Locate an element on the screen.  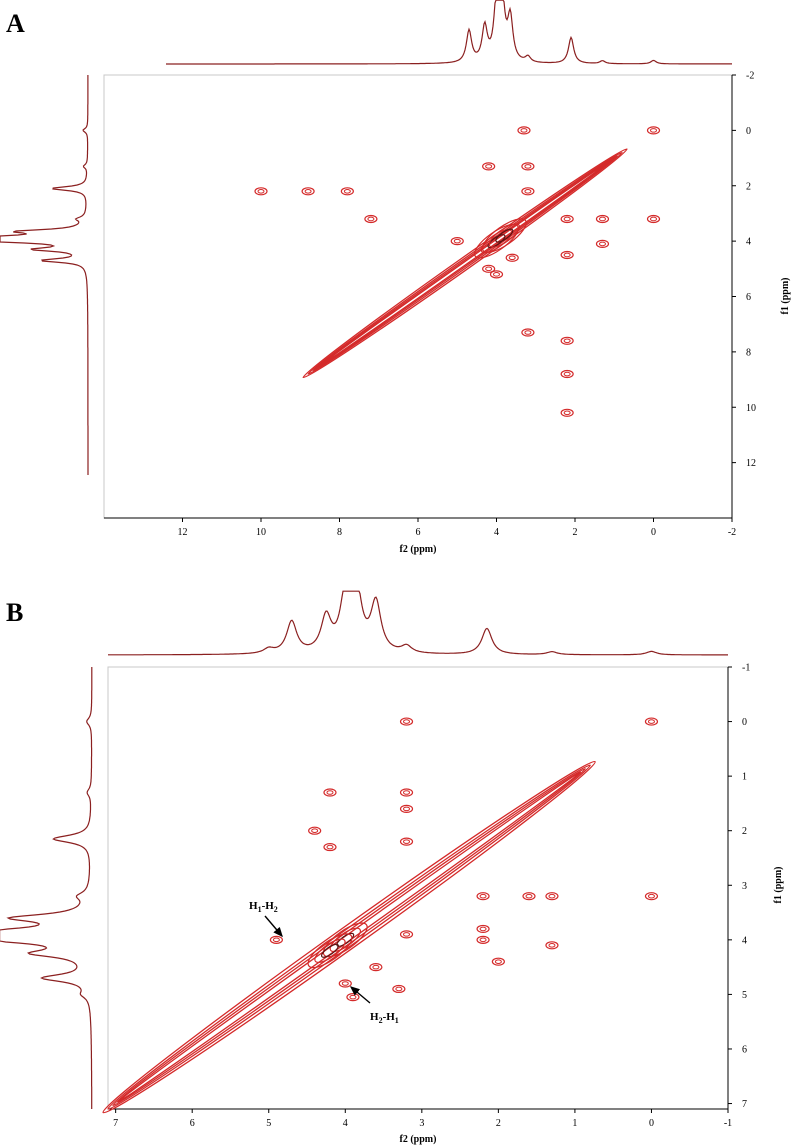
panel-b-y-ticks: -1 0 1 2 3 4 5 6 7 is located at coordinates (739, 886).